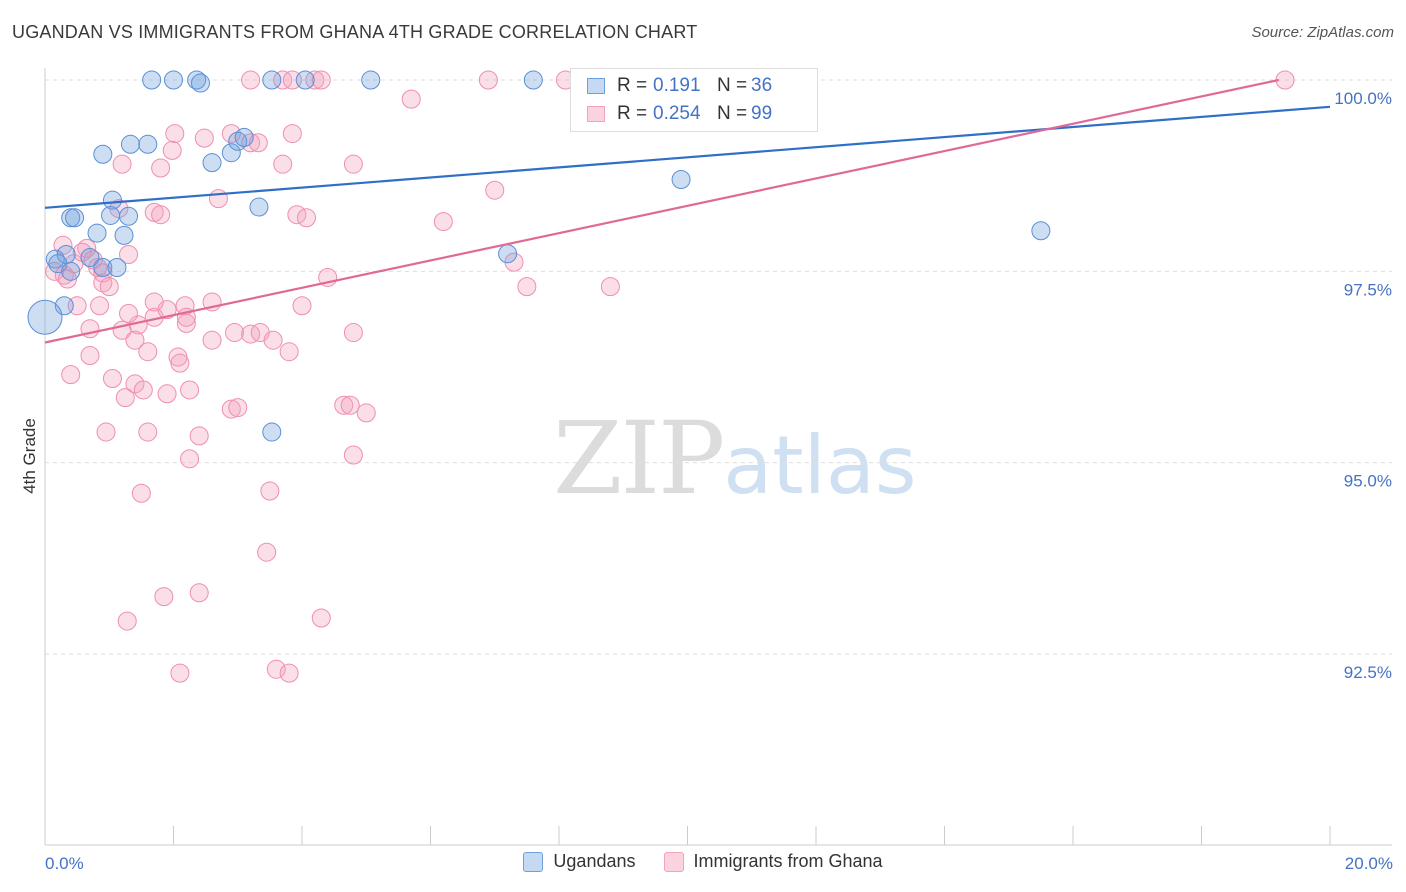 This screenshot has height=892, width=1406. What do you see at coordinates (639, 458) in the screenshot?
I see `watermark-zip: ZIP` at bounding box center [639, 458].